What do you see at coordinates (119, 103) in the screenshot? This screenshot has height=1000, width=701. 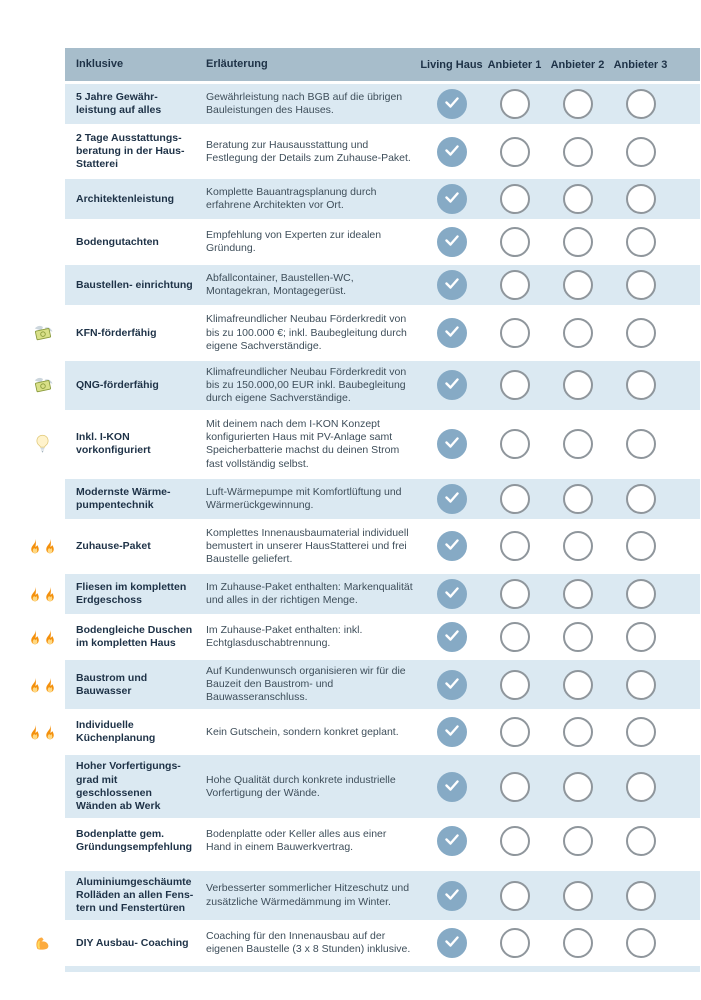 I see `row-title: 5 Jahre Gewähr- leistung auf alles` at bounding box center [119, 103].